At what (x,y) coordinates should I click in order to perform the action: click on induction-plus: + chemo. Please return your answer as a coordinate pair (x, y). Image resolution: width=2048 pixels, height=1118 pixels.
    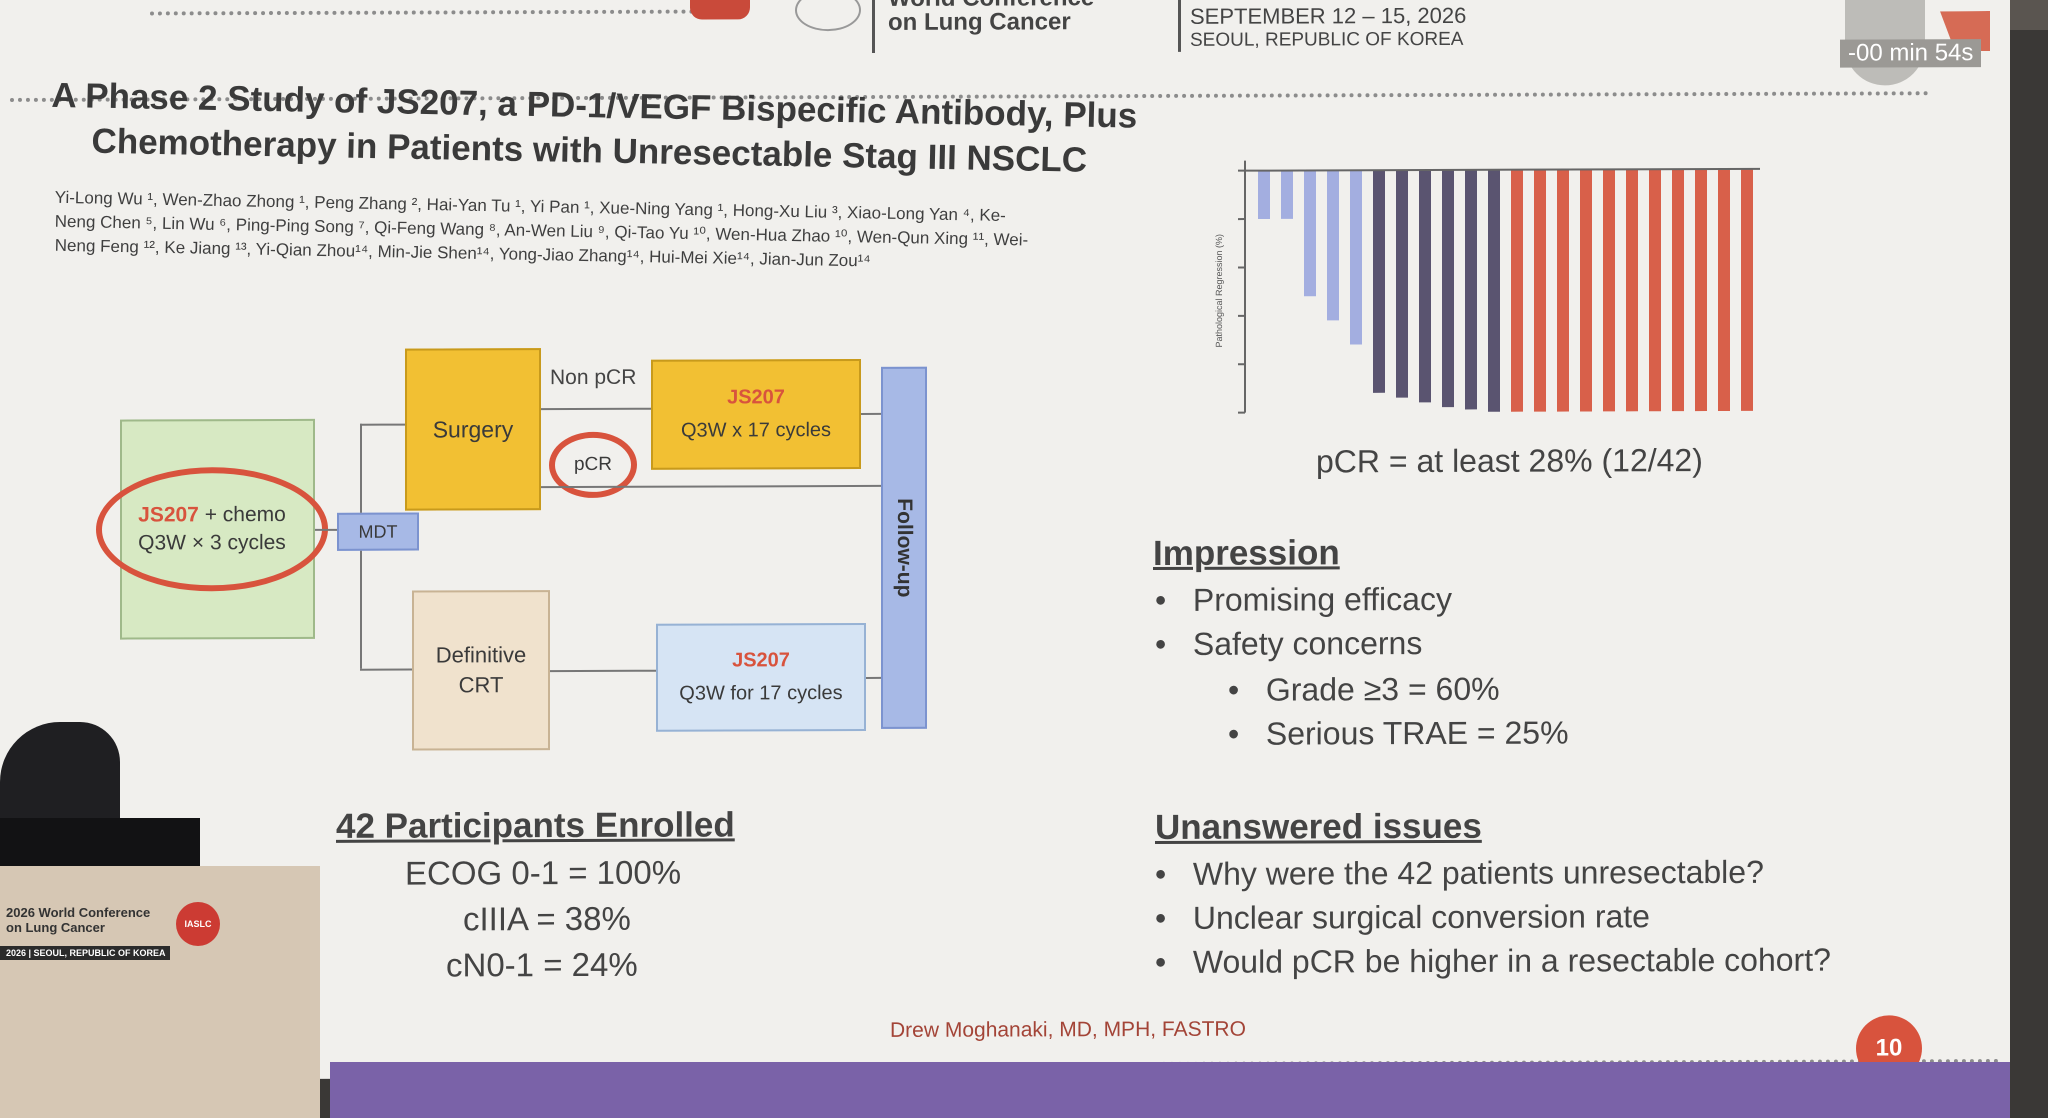
    Looking at the image, I should click on (242, 515).